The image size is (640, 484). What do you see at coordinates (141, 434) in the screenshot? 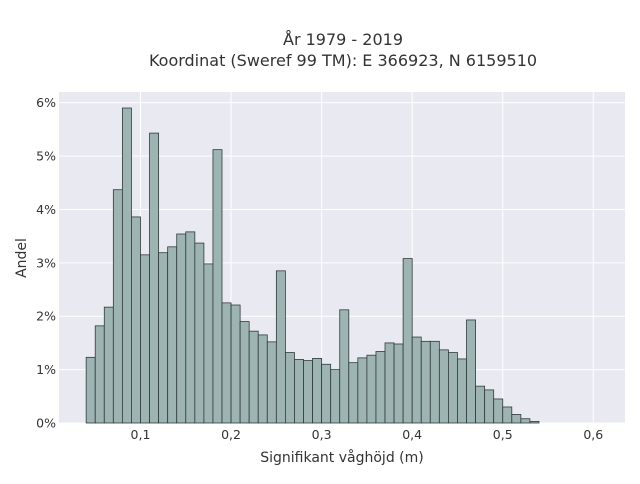
I see `x-tick-label: 0,1` at bounding box center [141, 434].